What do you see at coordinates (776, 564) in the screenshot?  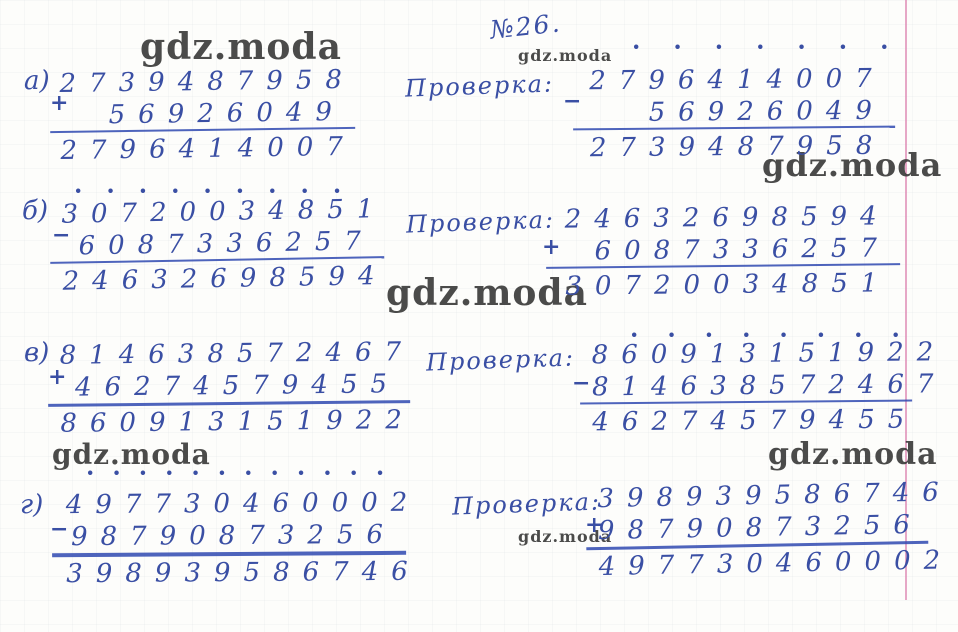 I see `result-row: 497730460002` at bounding box center [776, 564].